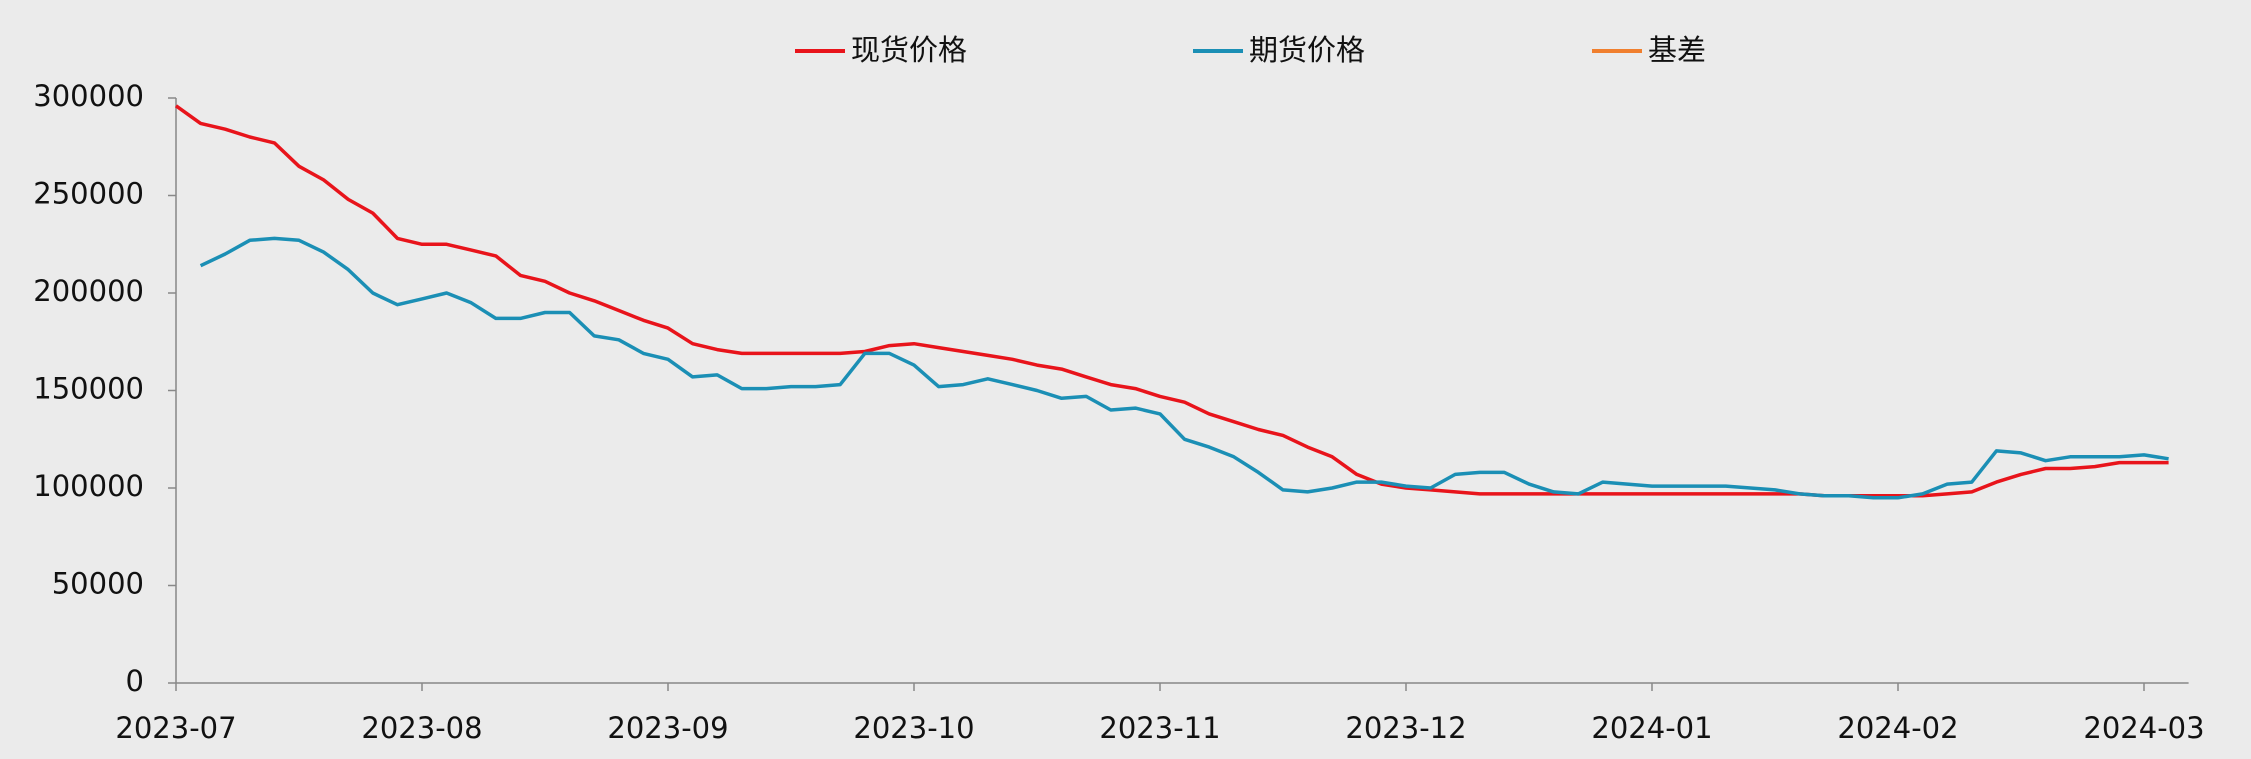 The width and height of the screenshot is (2251, 759). Describe the element at coordinates (88, 291) in the screenshot. I see `y-tick-label: 200000` at that location.